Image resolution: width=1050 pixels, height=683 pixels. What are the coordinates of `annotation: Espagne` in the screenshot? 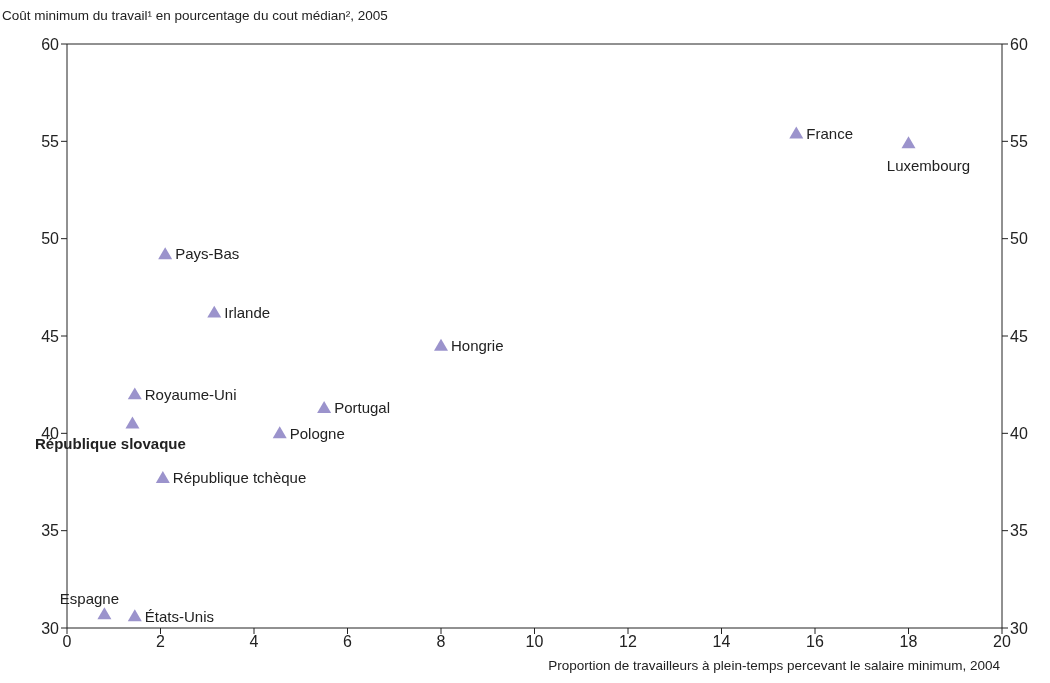 It's located at (89, 598).